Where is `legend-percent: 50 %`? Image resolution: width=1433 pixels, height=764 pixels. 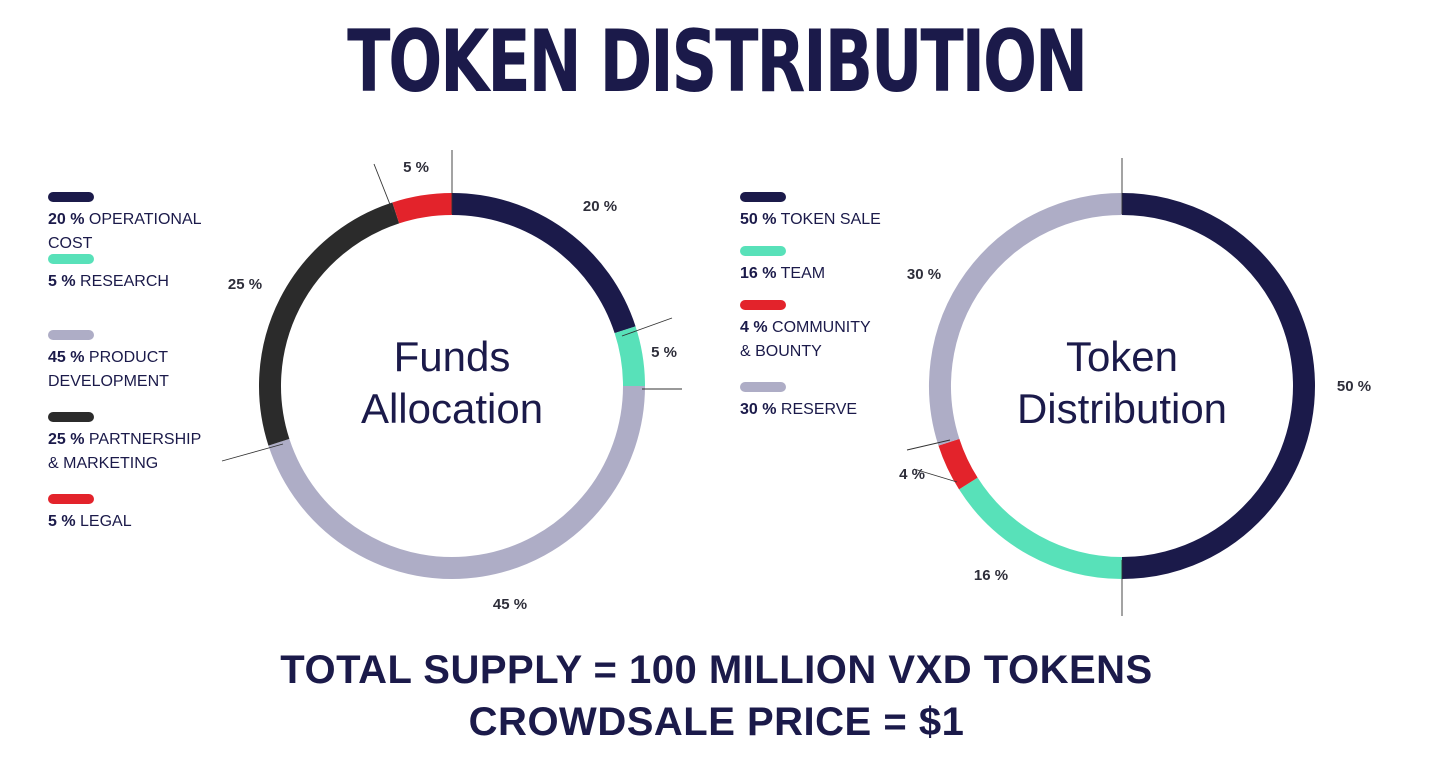
legend-percent: 50 % is located at coordinates (758, 219).